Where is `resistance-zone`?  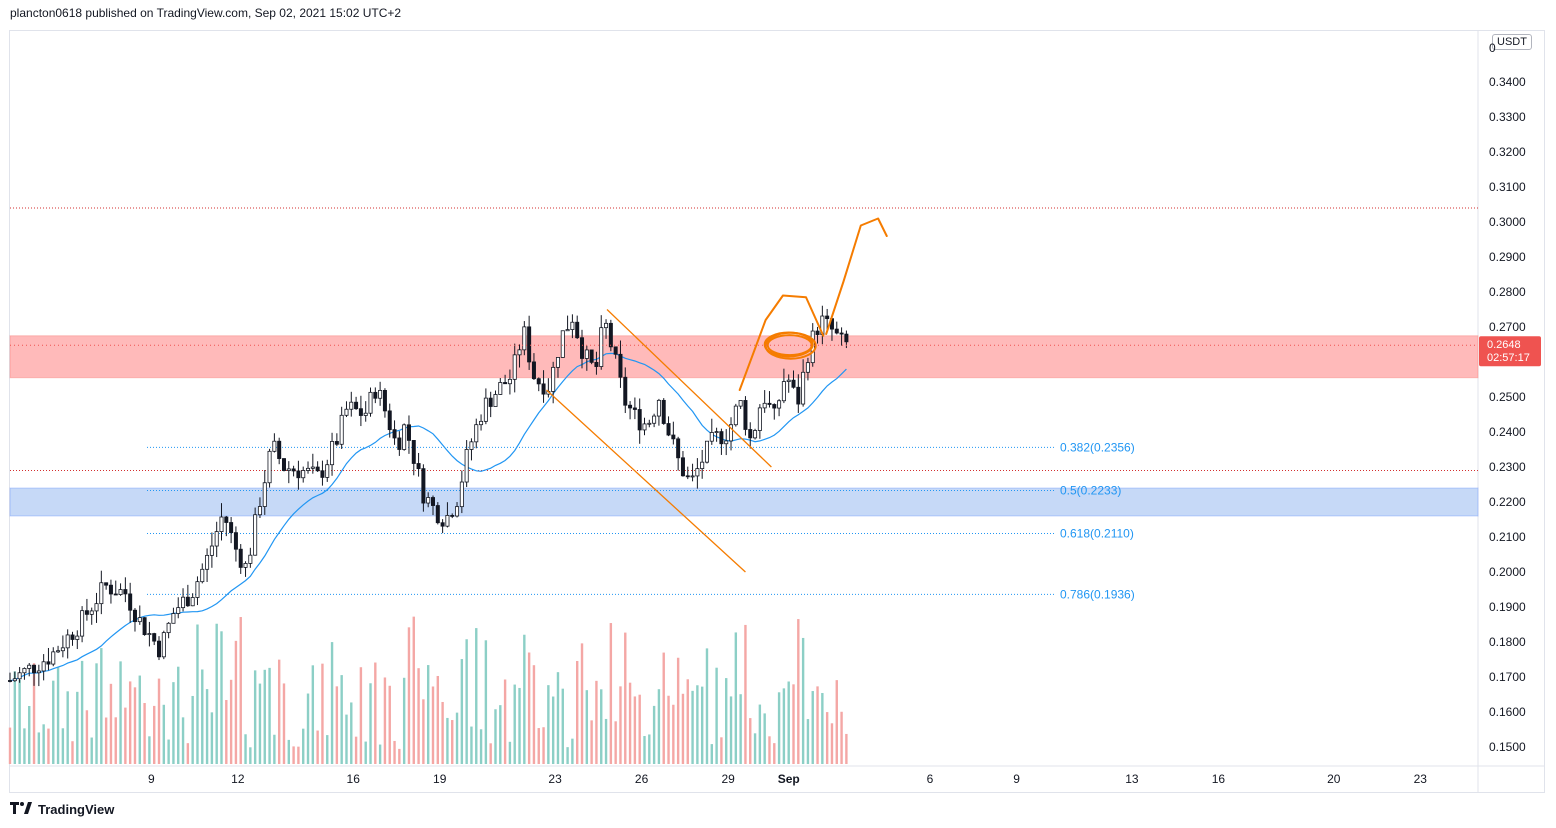
resistance-zone is located at coordinates (744, 357).